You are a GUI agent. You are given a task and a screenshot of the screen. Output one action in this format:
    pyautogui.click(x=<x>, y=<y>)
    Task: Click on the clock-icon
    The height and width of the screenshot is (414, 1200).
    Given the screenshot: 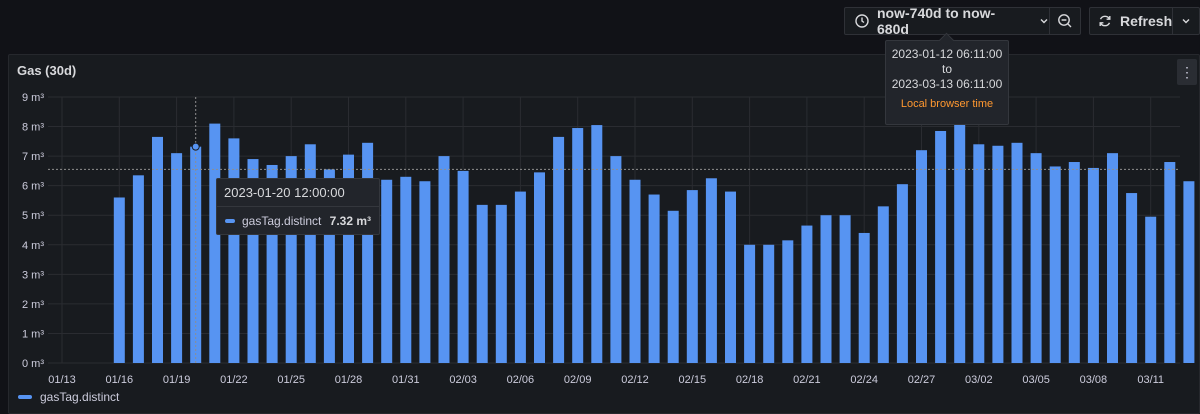 What is the action you would take?
    pyautogui.click(x=862, y=21)
    